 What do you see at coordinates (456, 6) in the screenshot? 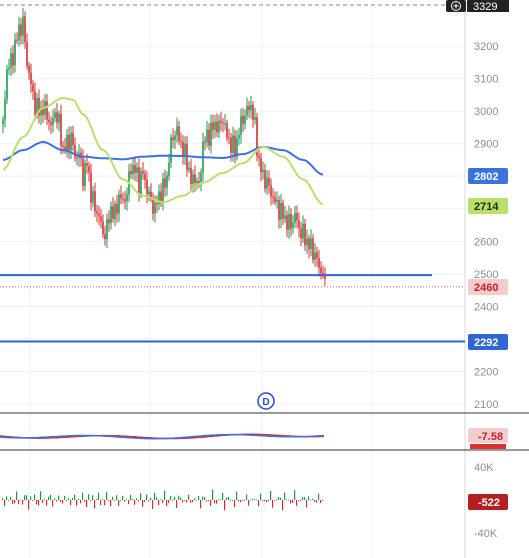
I see `add-alert-button` at bounding box center [456, 6].